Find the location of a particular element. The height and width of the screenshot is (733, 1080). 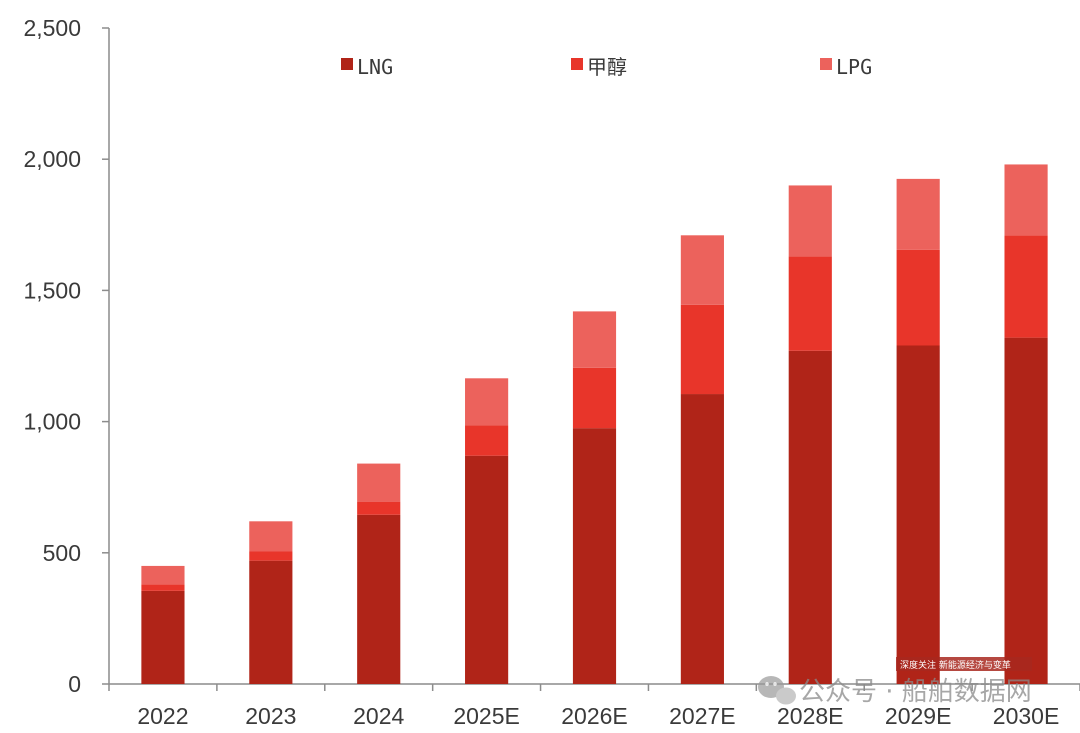

x-tick-label: 2024 is located at coordinates (378, 716).